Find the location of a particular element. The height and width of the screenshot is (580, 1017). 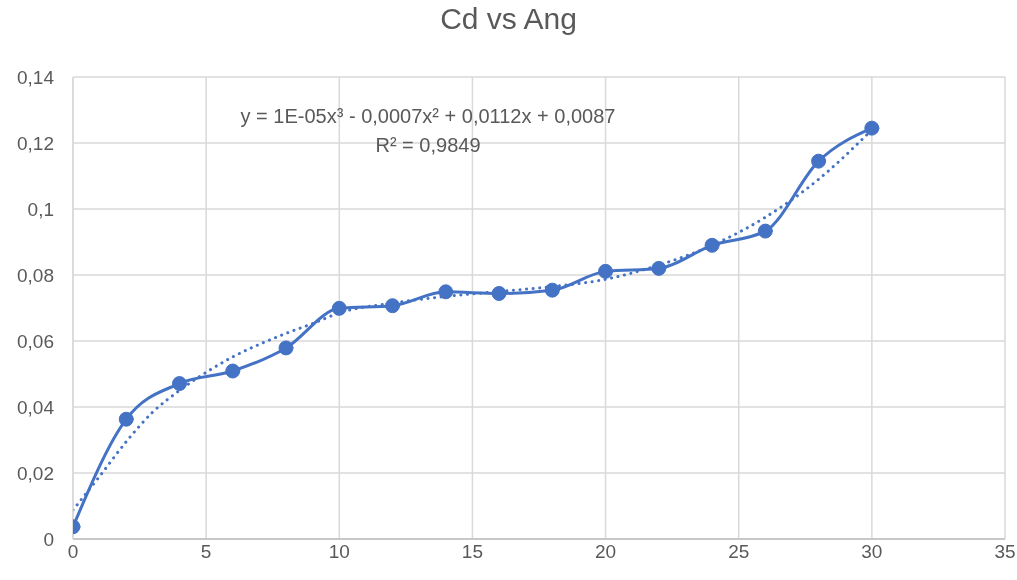

x-tick-label: 25 is located at coordinates (739, 552).